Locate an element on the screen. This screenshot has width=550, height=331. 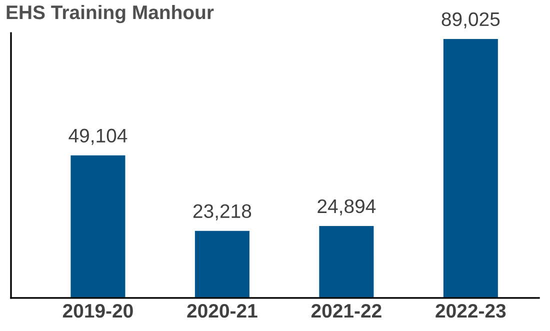
data-label: 89,025 is located at coordinates (471, 20).